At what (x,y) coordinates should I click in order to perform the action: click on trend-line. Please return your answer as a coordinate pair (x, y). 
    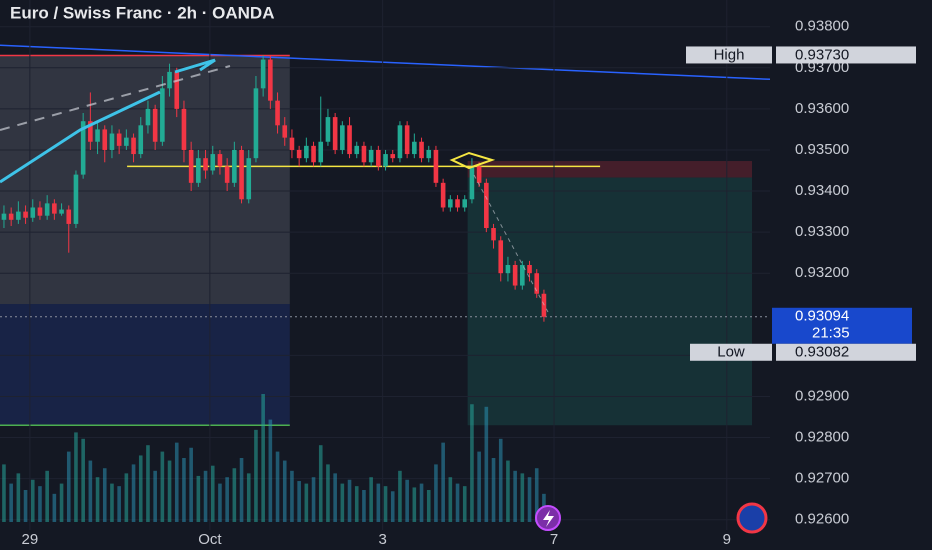
    Looking at the image, I should click on (385, 62).